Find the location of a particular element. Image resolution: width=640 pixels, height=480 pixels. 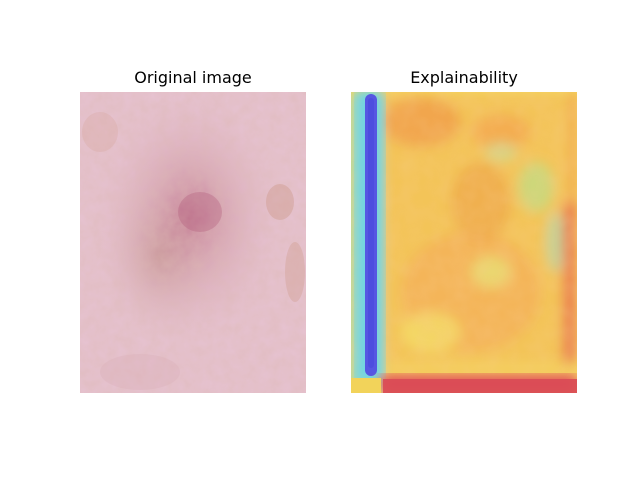

explainability-title: Explainability is located at coordinates (464, 77).